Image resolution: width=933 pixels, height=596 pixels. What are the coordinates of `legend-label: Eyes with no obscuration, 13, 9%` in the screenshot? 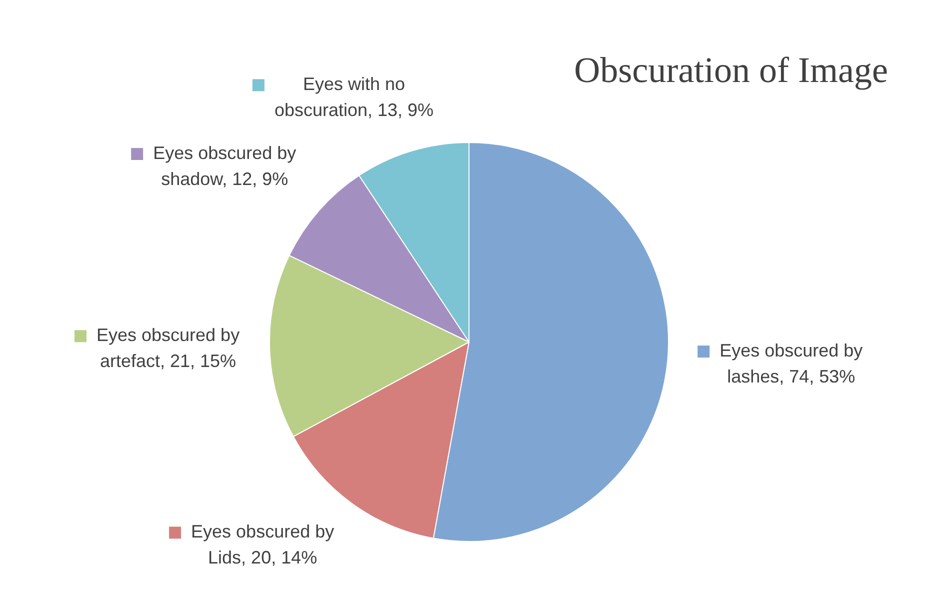 It's located at (354, 97).